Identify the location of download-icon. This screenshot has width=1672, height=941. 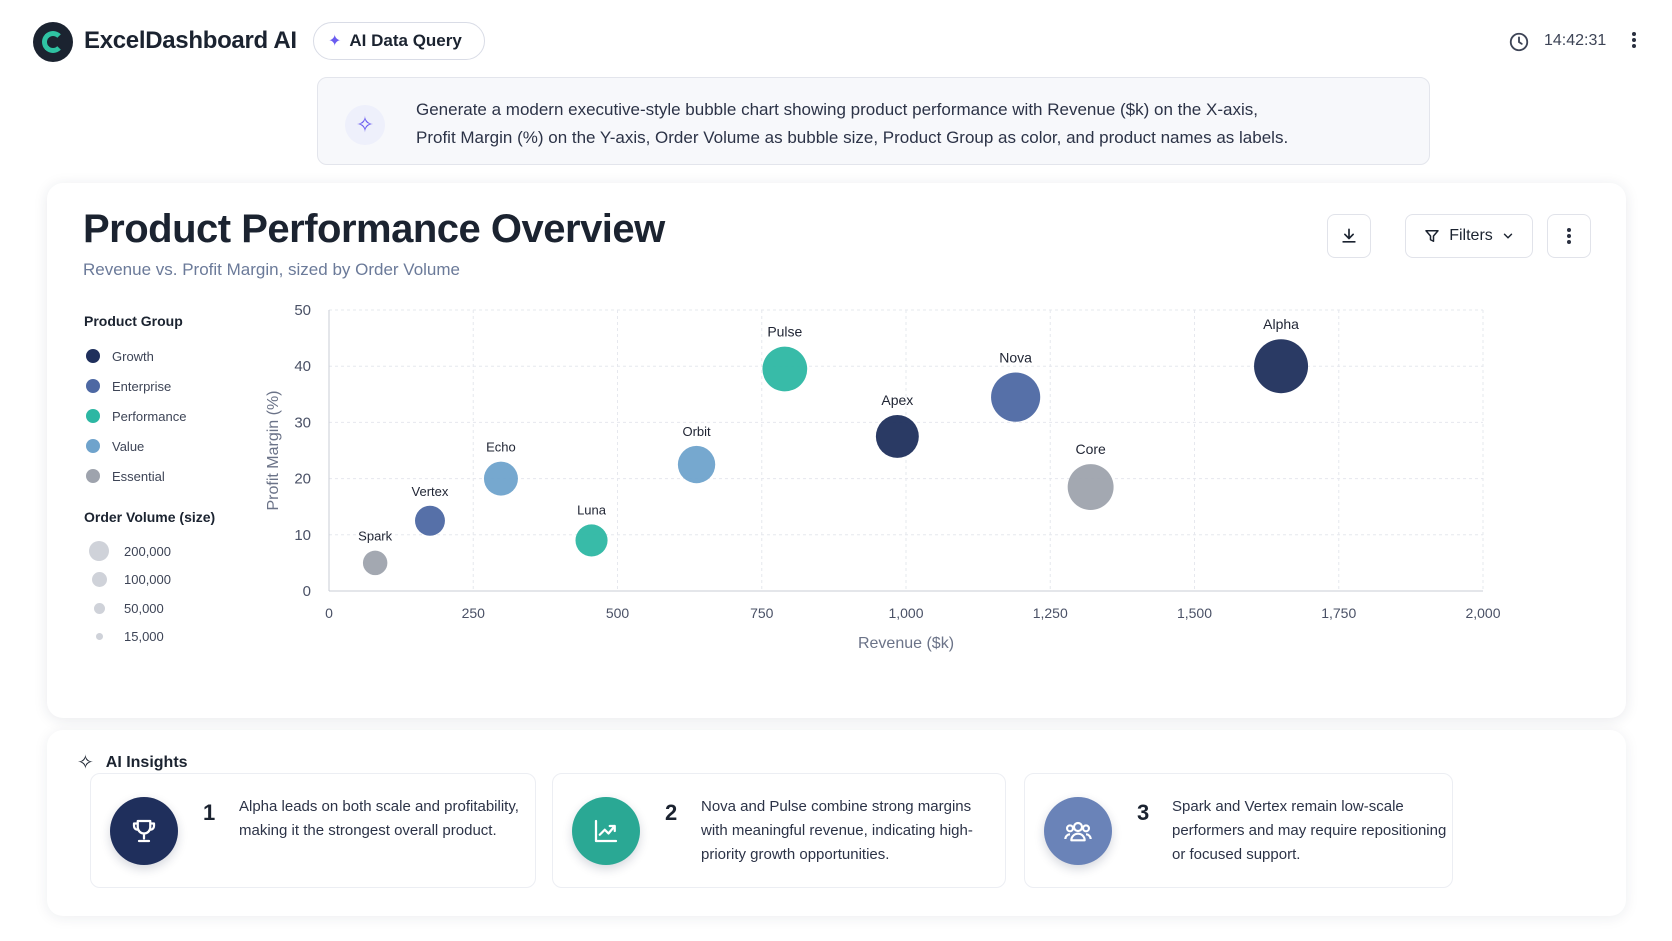
(1349, 235).